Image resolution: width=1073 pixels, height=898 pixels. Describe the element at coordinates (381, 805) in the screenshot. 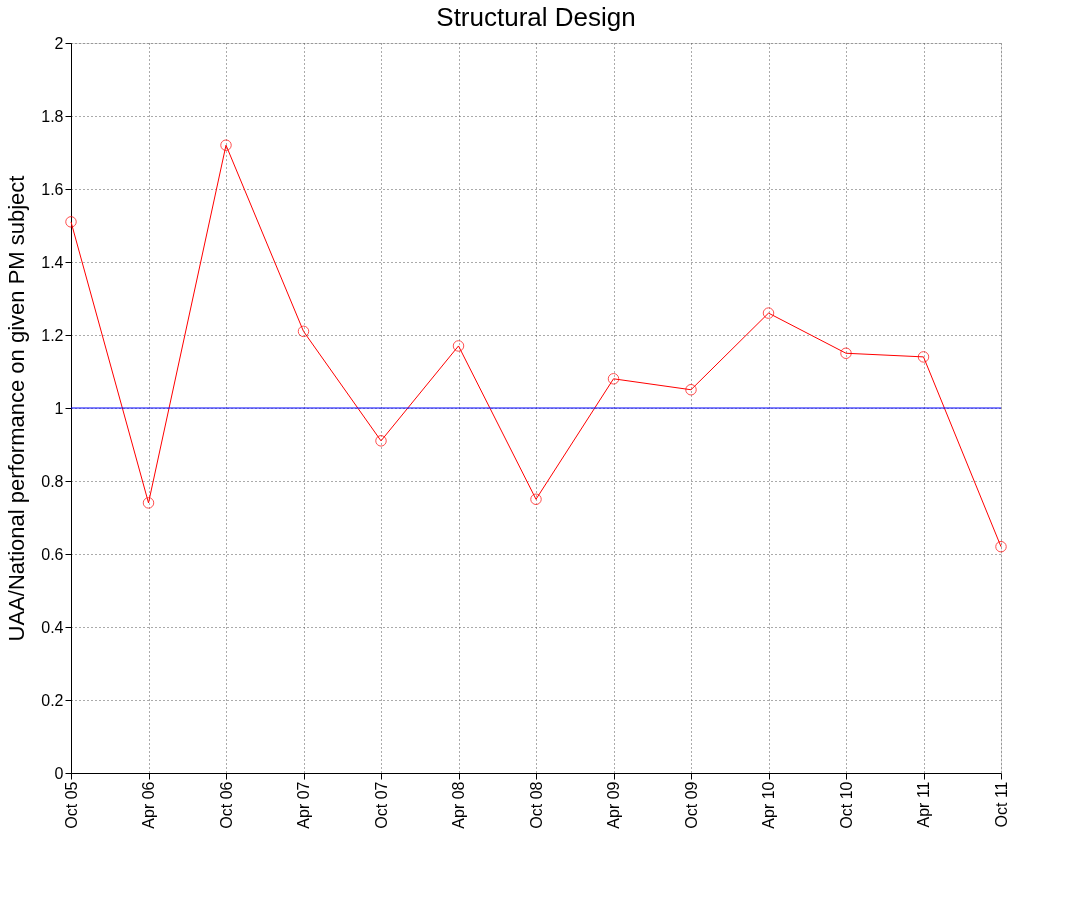

I see `x-tick-label: Oct 07` at that location.